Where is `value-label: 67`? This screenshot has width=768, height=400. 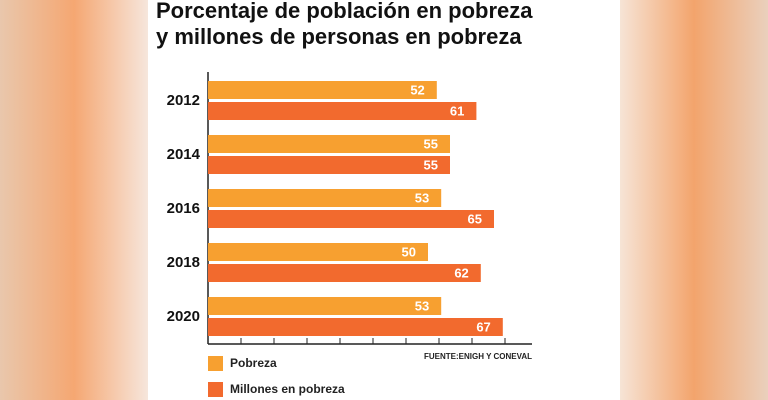 value-label: 67 is located at coordinates (483, 326).